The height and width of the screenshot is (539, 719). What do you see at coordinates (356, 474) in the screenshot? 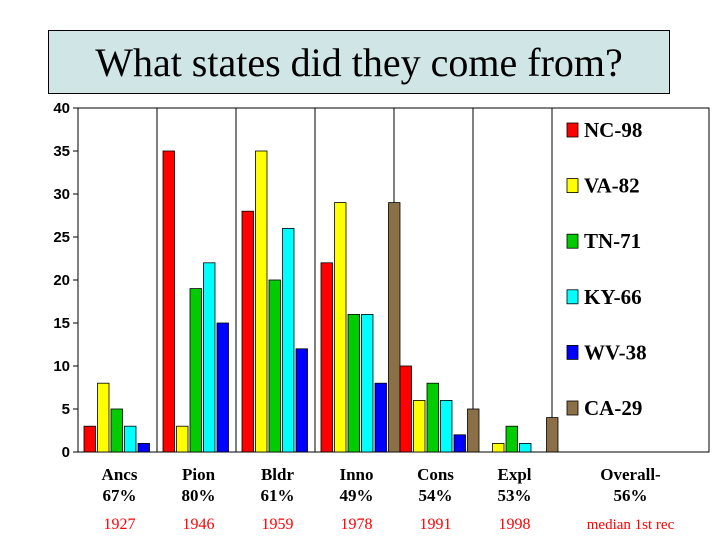
I see `x-category-label: Inno` at bounding box center [356, 474].